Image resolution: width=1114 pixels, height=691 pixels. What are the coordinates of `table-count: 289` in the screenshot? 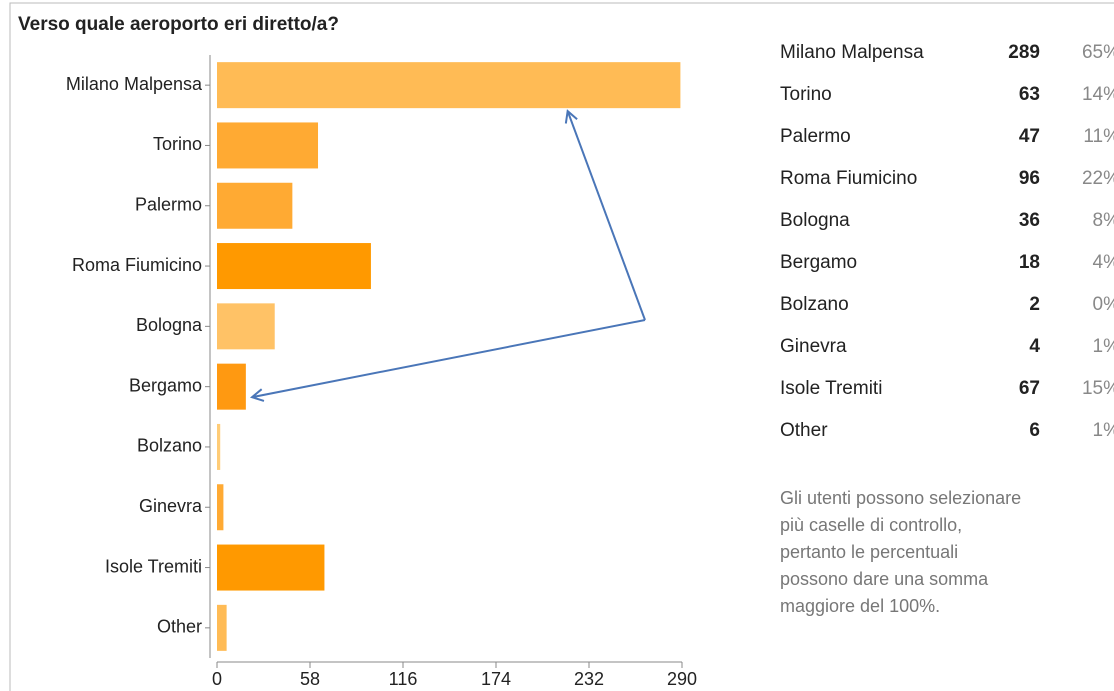 It's located at (1024, 52).